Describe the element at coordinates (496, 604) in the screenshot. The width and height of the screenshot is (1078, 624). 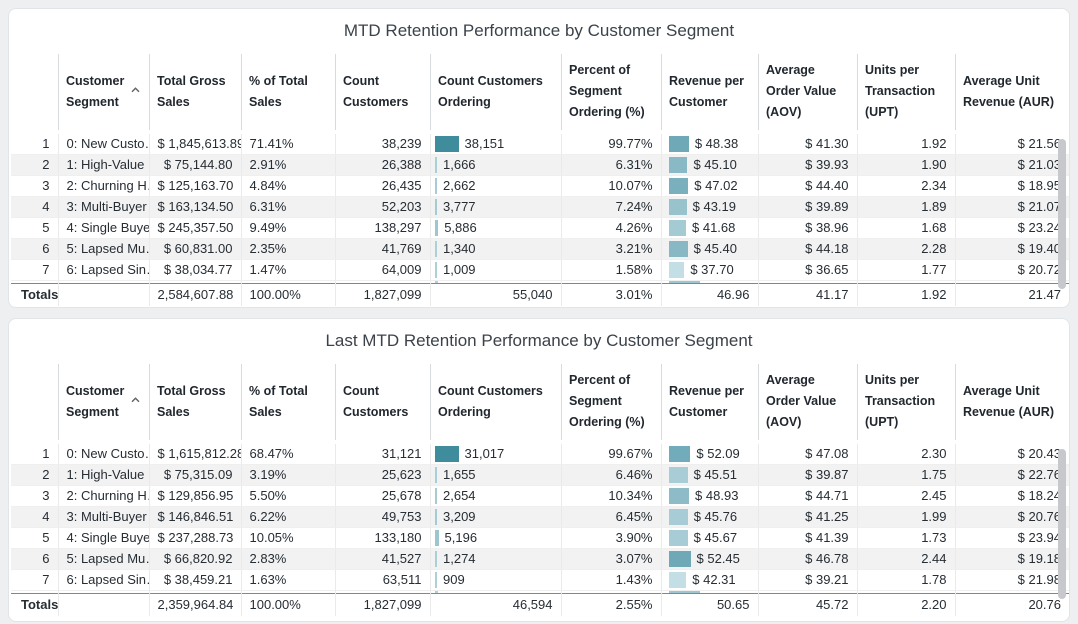
I see `total-count_ordering: 46,594` at that location.